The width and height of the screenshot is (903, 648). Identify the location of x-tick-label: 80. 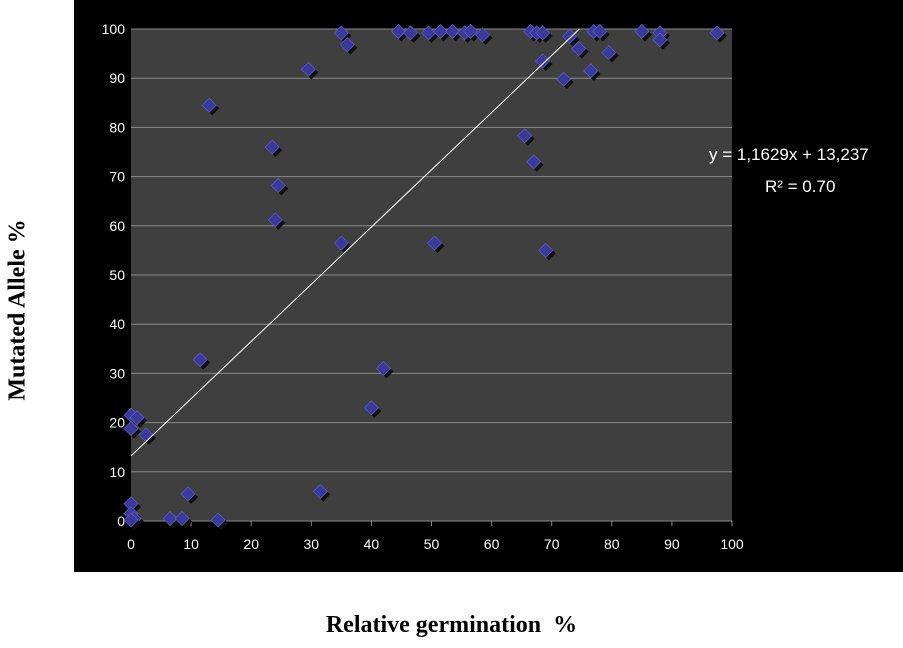
(612, 544).